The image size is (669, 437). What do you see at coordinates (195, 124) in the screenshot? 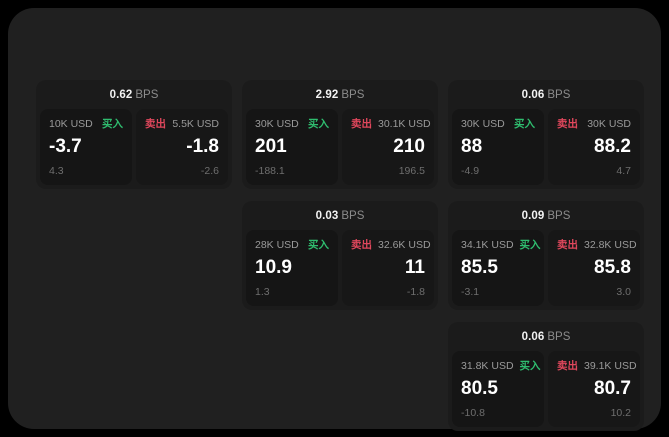
I see `sell-quantity-label: 5.5K USD` at bounding box center [195, 124].